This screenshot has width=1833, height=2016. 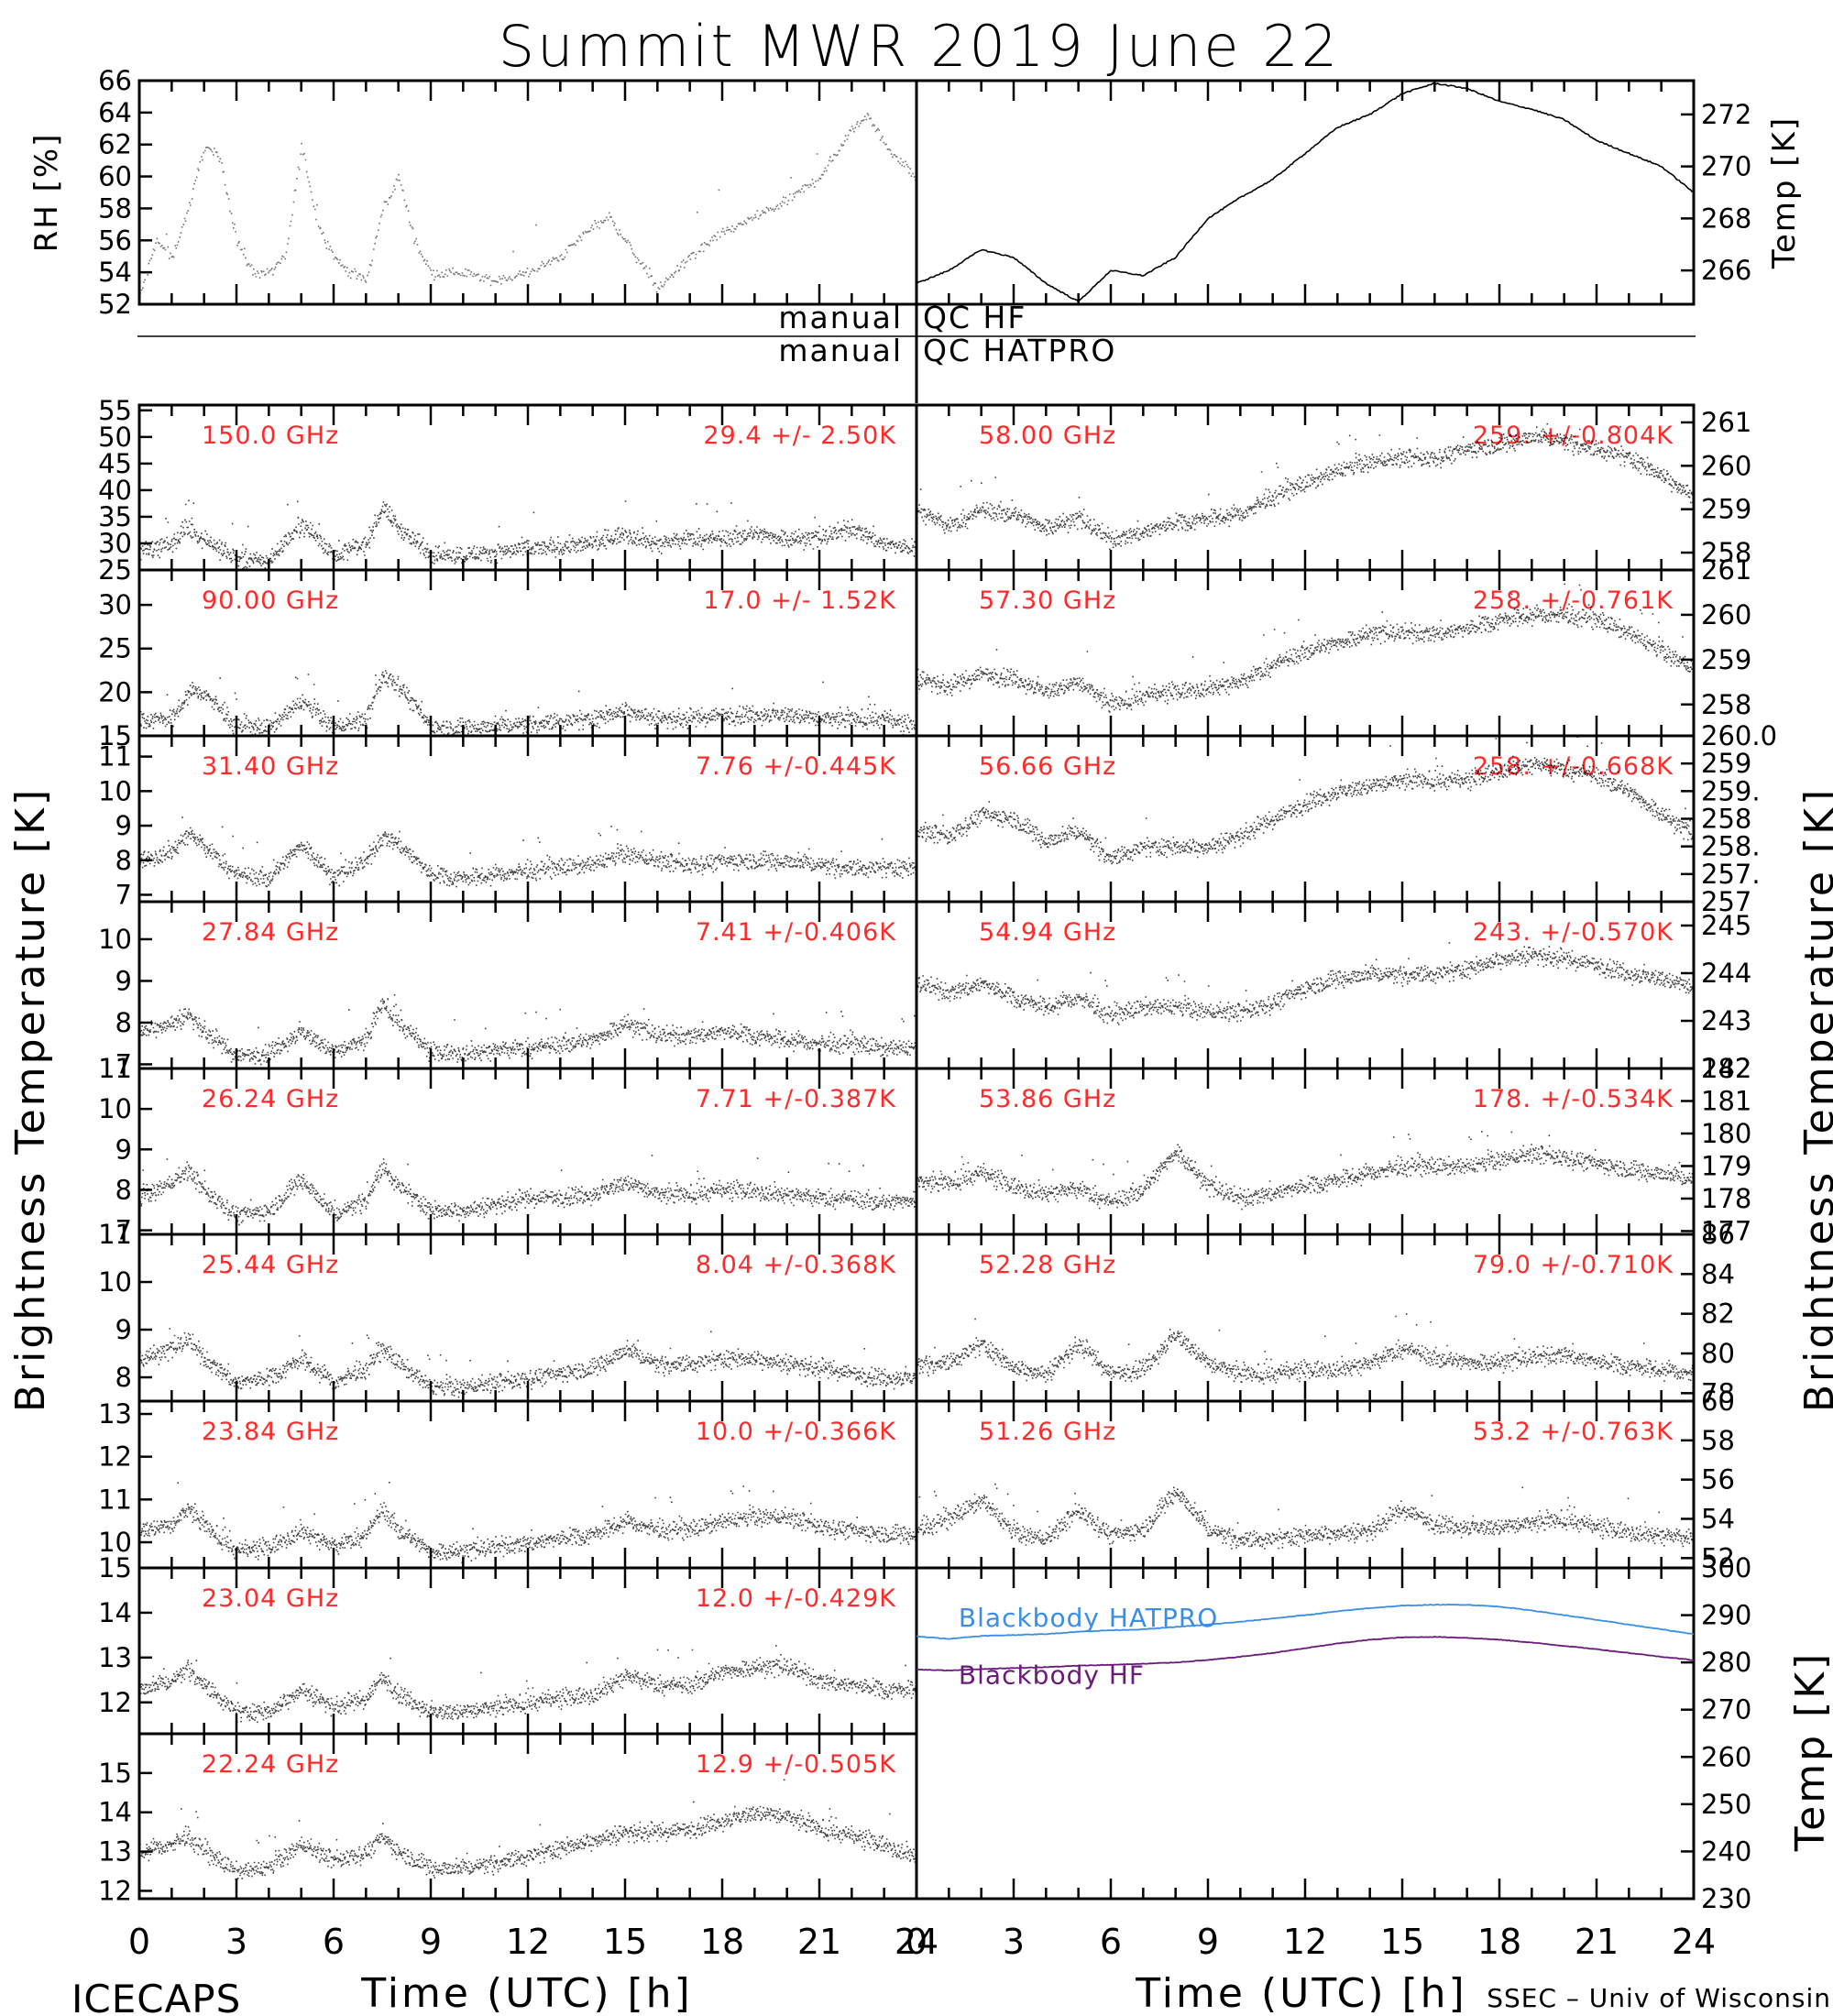 I want to click on channel-stats-ch2784: 7.41 +/-0.406K, so click(x=796, y=932).